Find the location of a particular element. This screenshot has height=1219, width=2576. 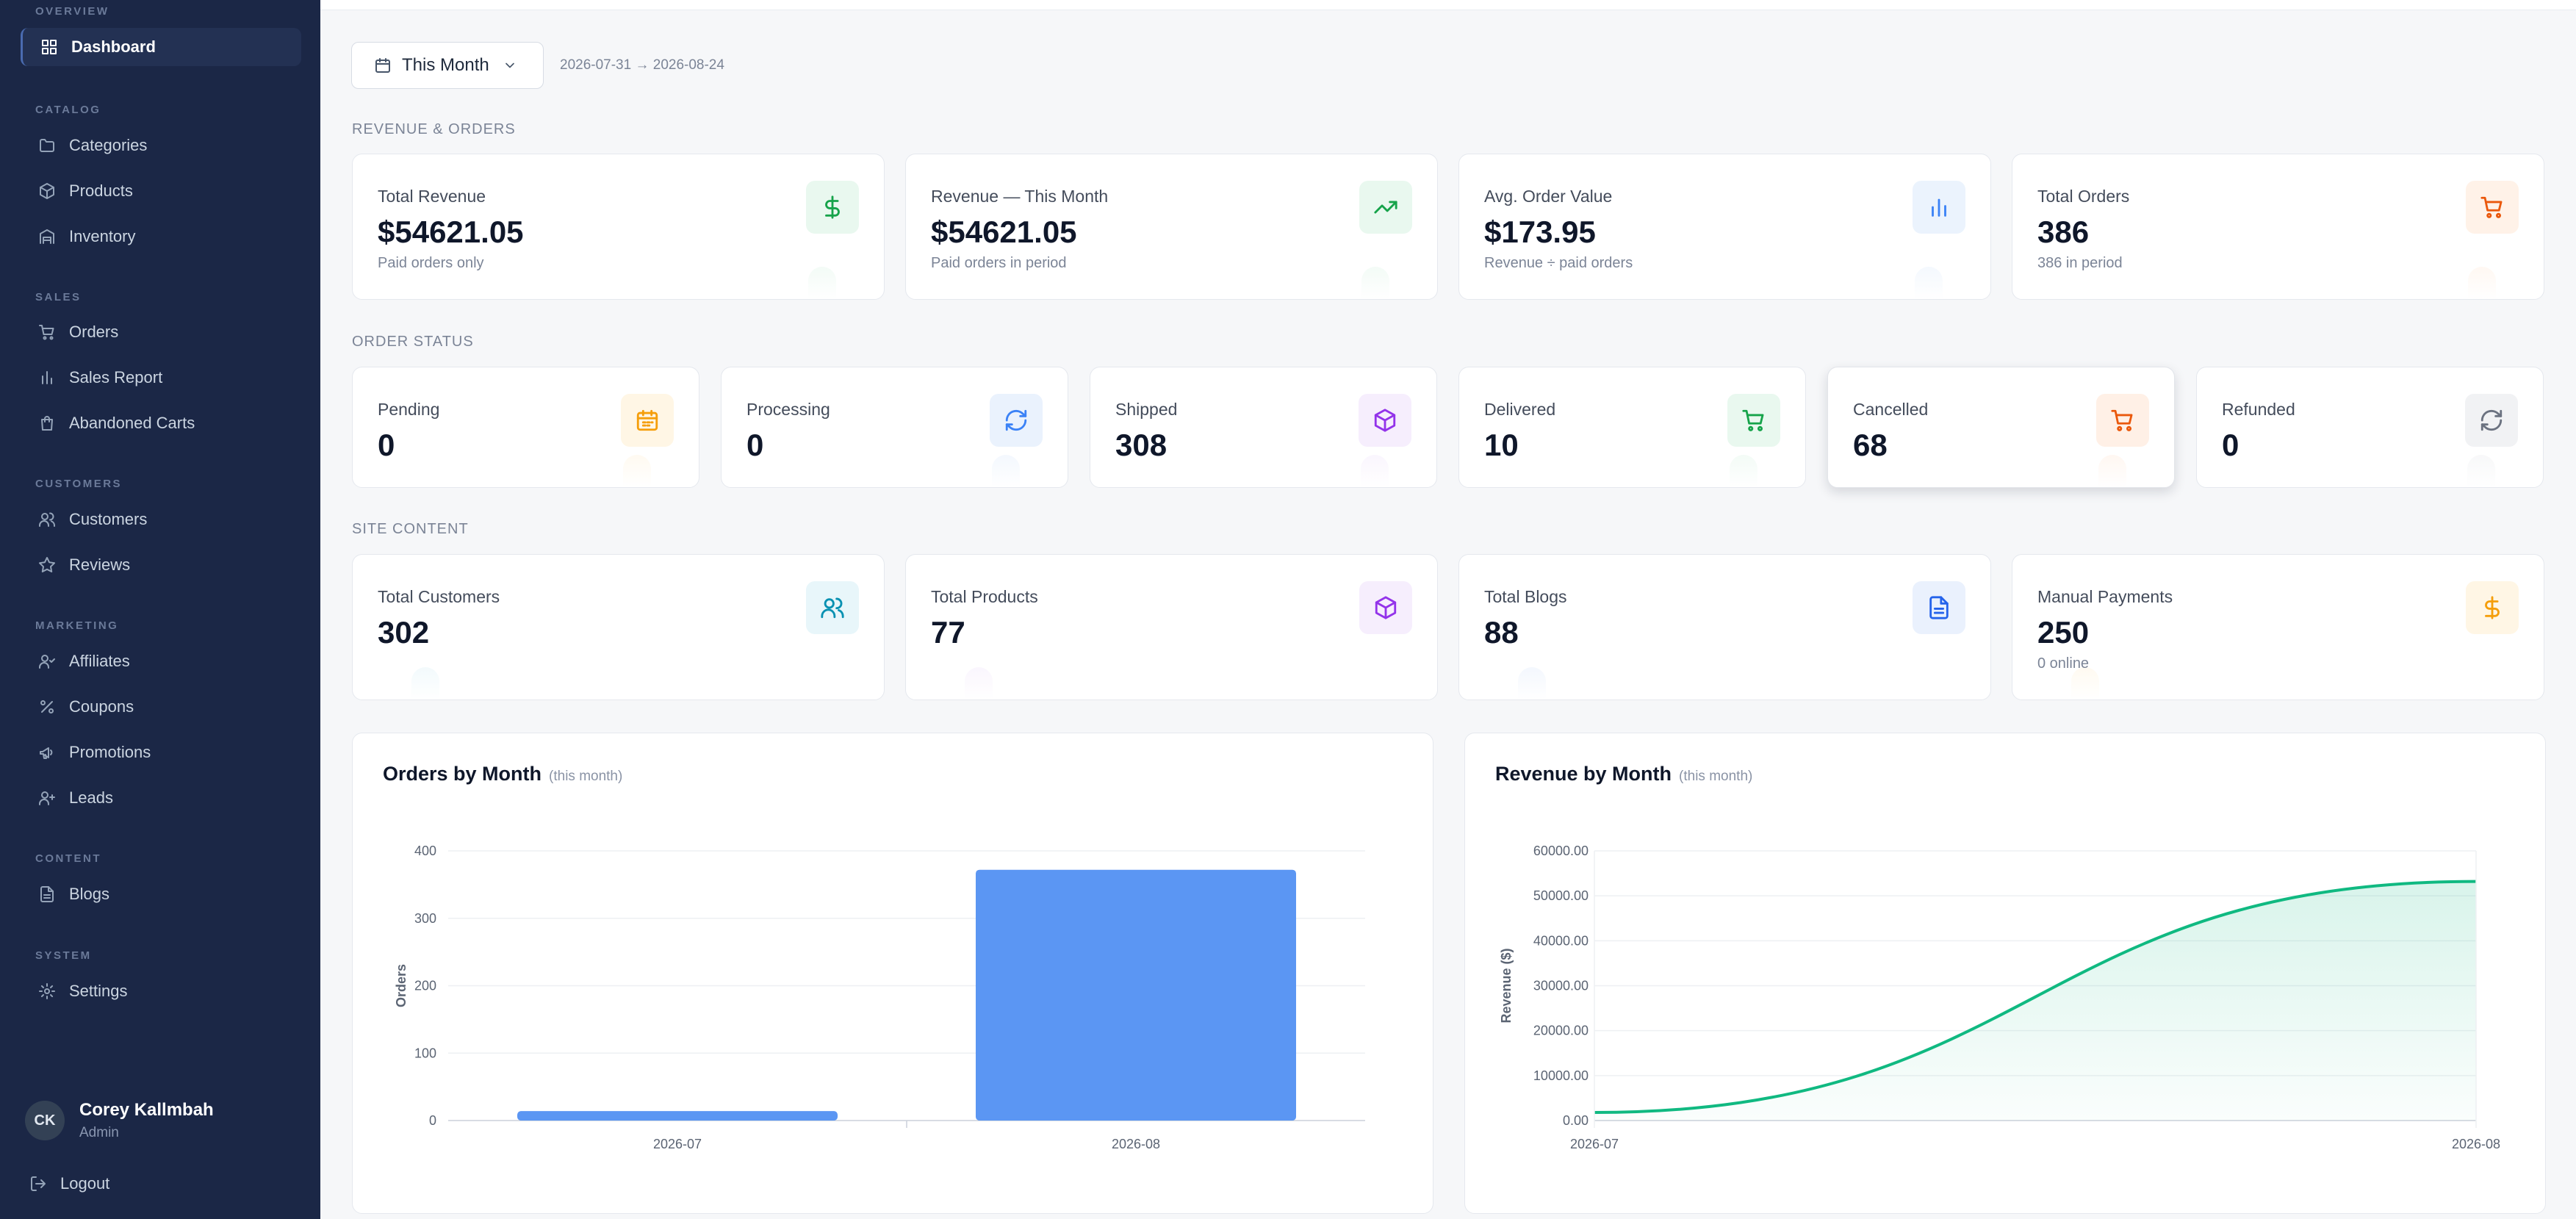

stat-card: Manual Payments 250 0 online is located at coordinates (2278, 627).